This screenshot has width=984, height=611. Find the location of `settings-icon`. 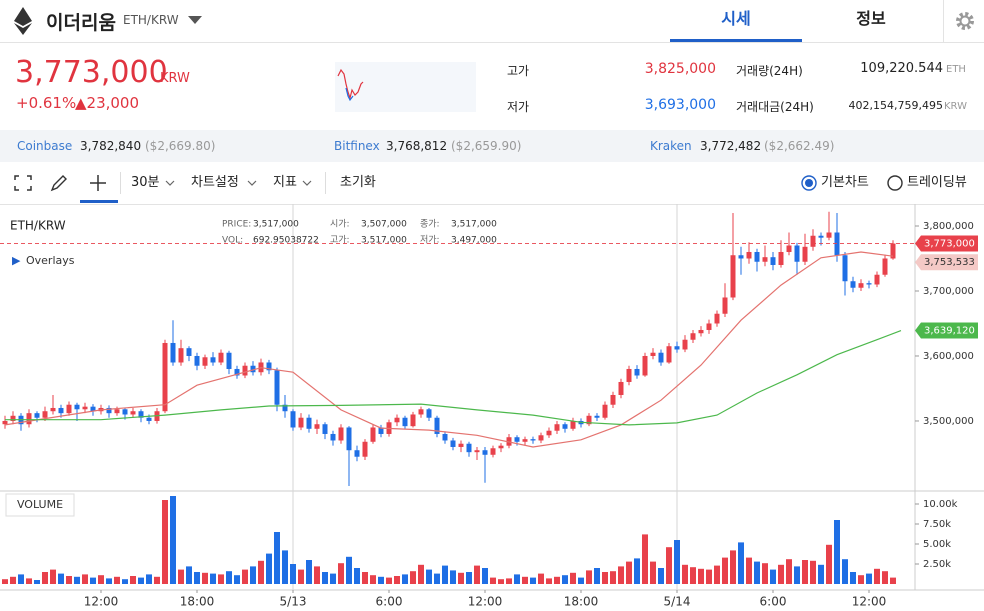

settings-icon is located at coordinates (965, 21).